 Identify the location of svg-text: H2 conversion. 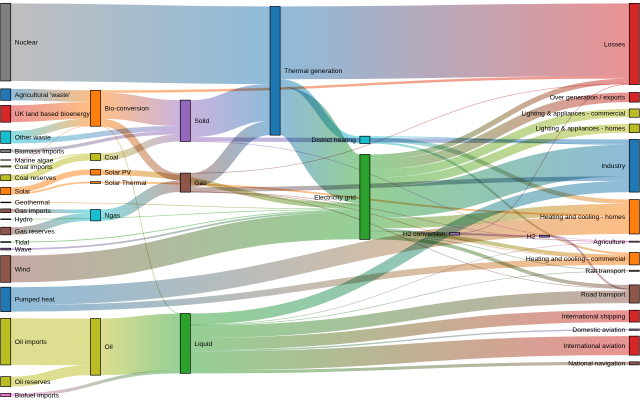
(424, 234).